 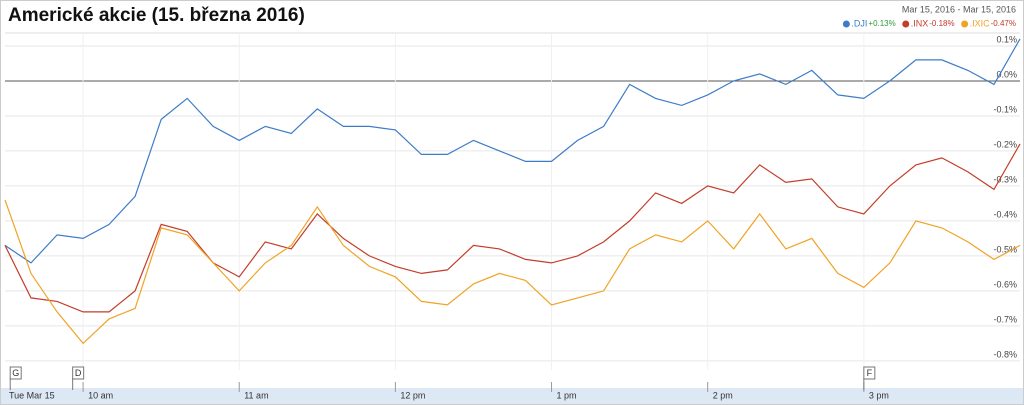 What do you see at coordinates (1005, 109) in the screenshot?
I see `y-tick-label: -0.1%` at bounding box center [1005, 109].